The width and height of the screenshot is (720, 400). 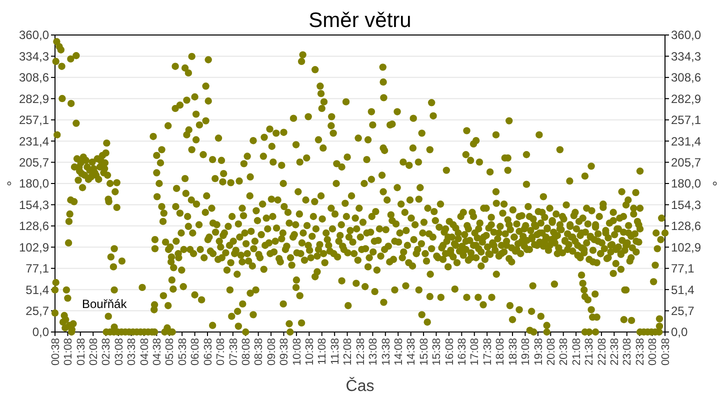 I want to click on x-tick-label: 11:08, so click(x=322, y=351).